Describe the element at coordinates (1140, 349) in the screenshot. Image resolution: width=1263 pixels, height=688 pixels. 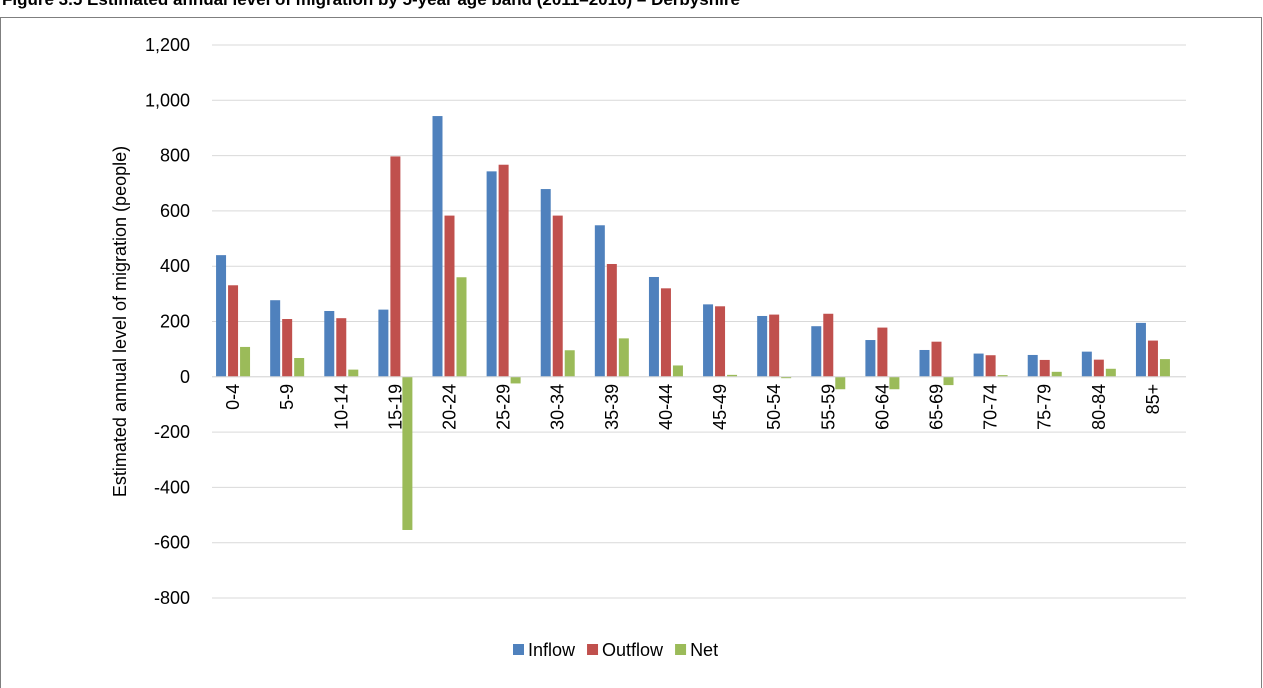
I see `bar-inflow-85+` at that location.